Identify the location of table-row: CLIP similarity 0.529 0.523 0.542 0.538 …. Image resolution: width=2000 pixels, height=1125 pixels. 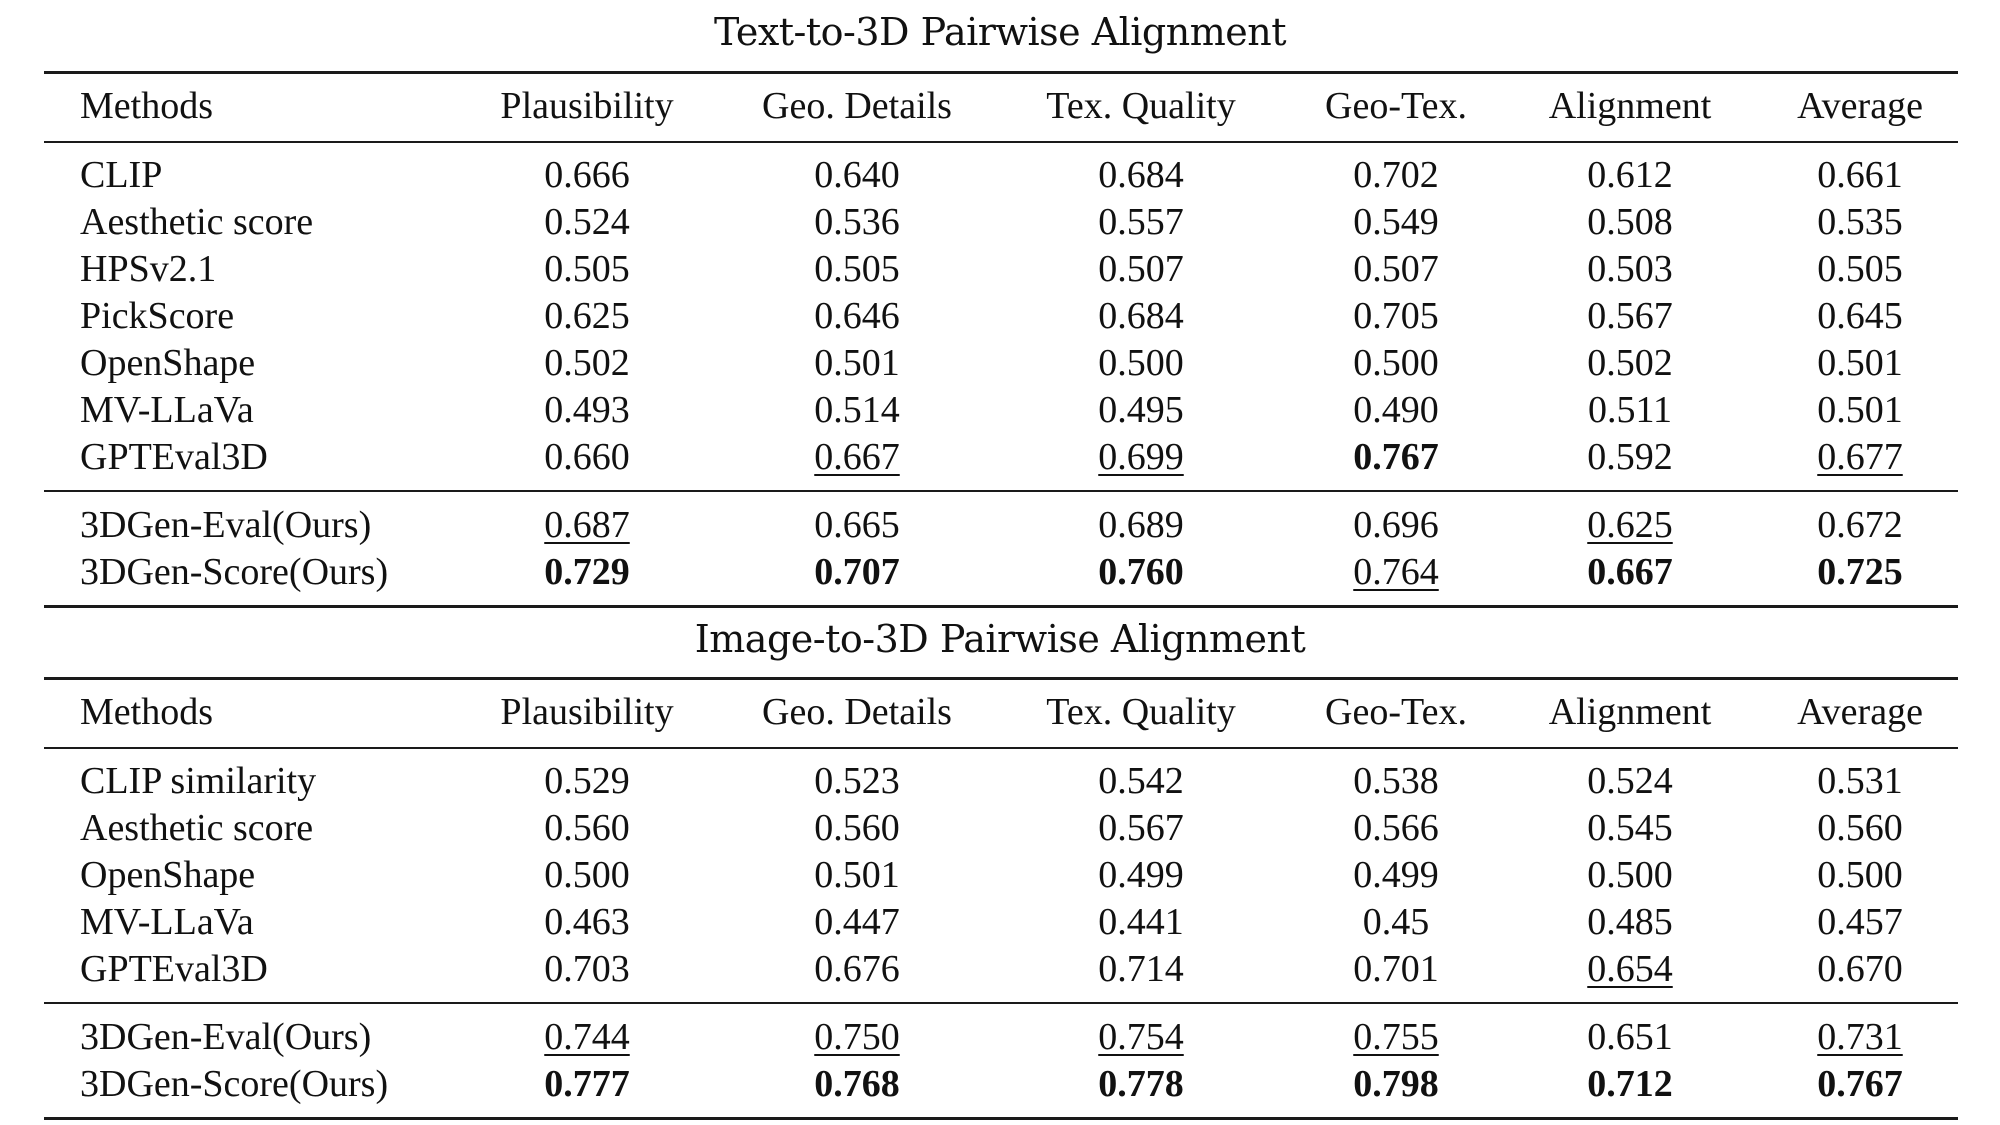
(1000, 781).